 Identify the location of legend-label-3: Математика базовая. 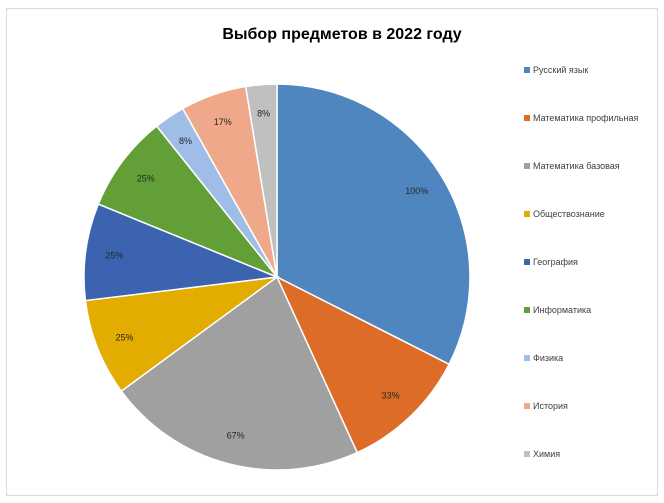
(576, 166).